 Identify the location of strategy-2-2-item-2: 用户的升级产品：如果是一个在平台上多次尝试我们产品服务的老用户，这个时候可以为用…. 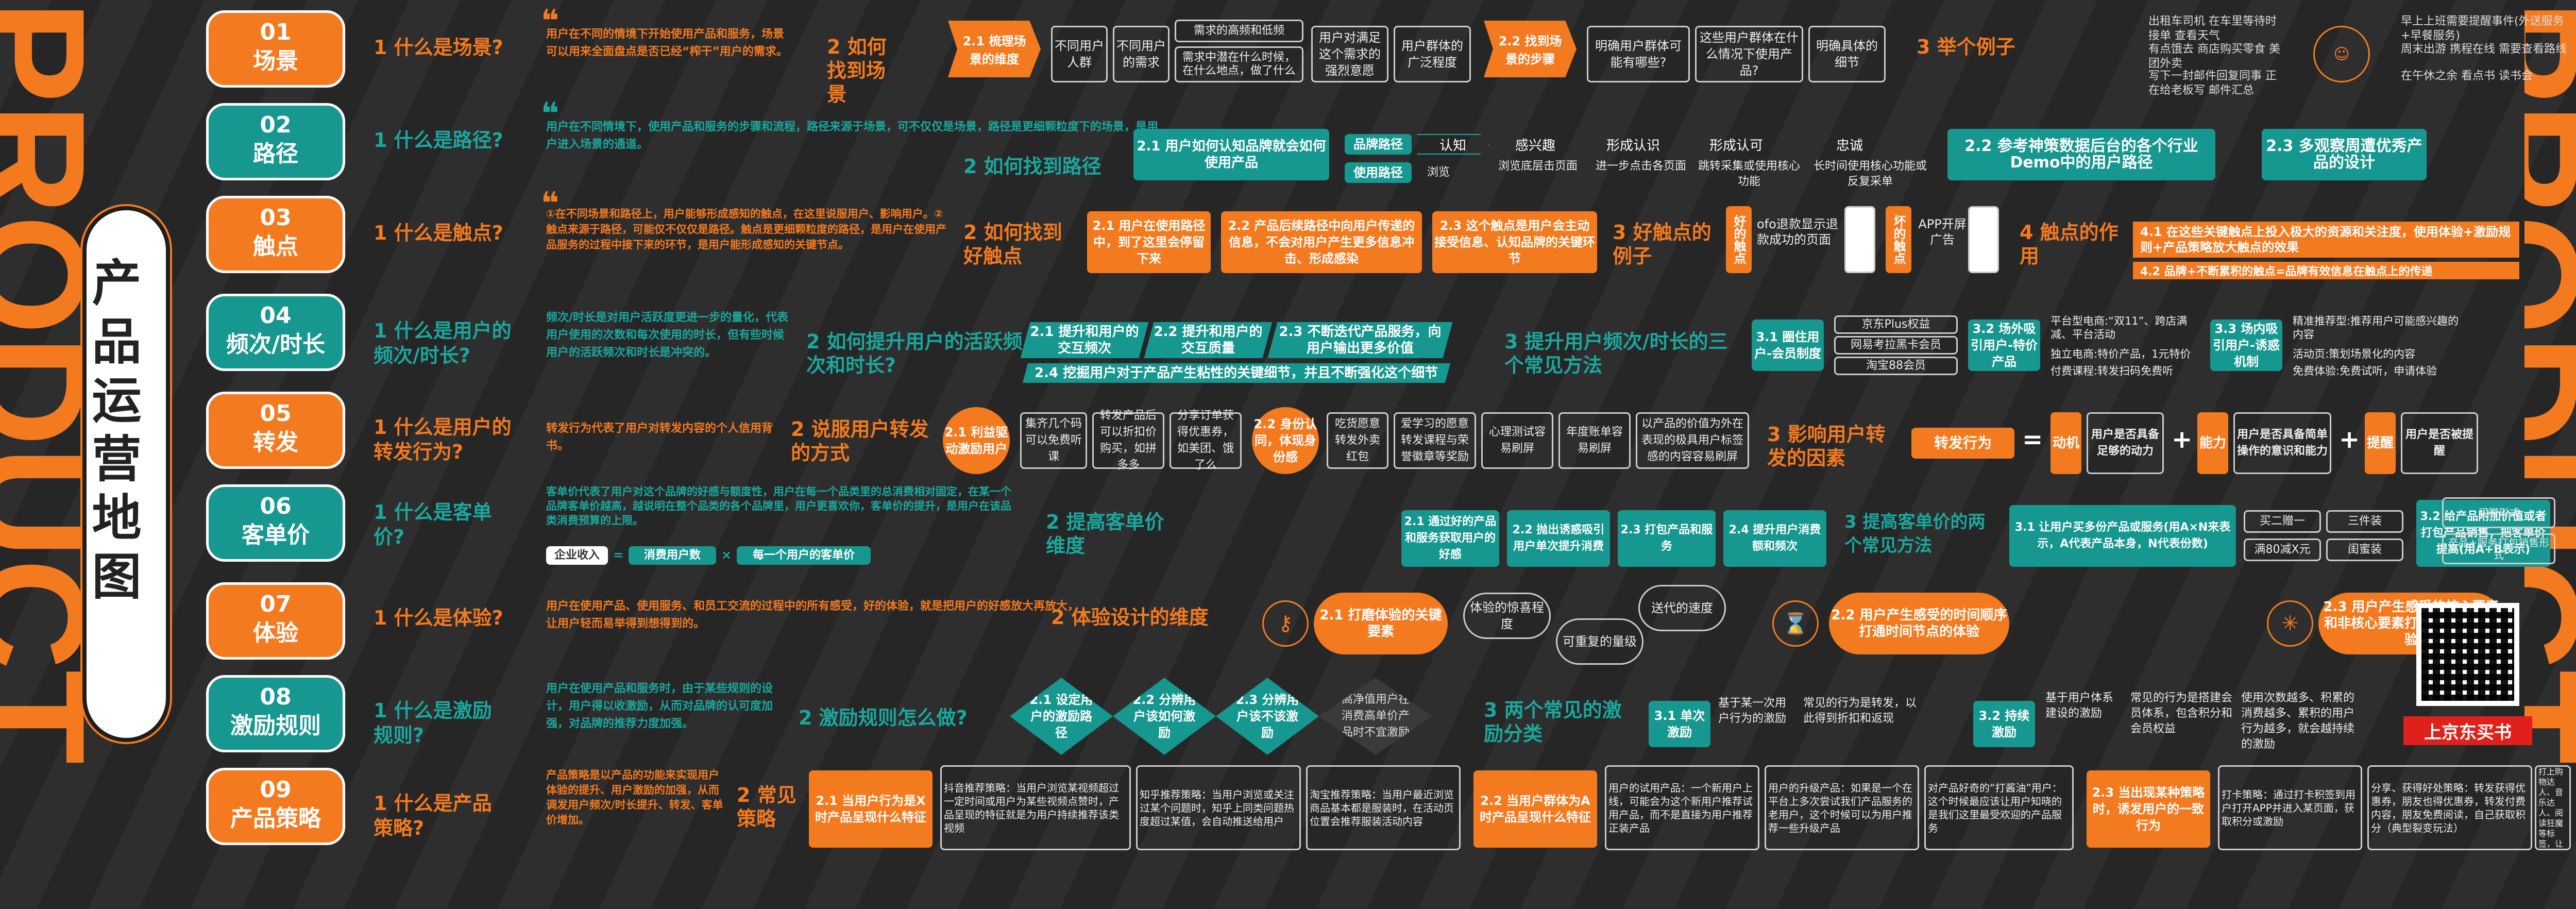
(1842, 807).